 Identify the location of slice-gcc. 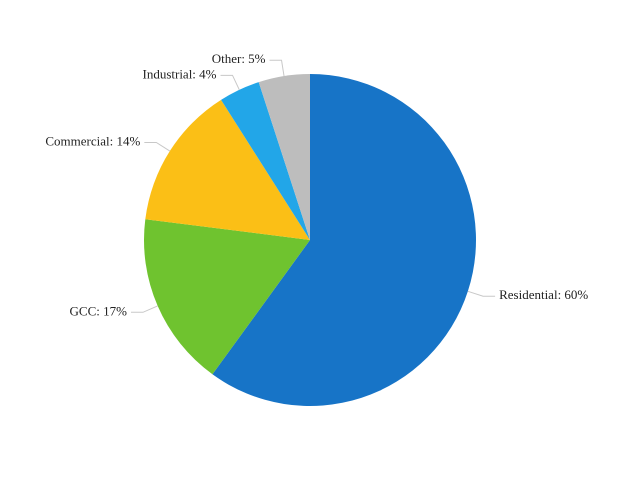
(227, 297).